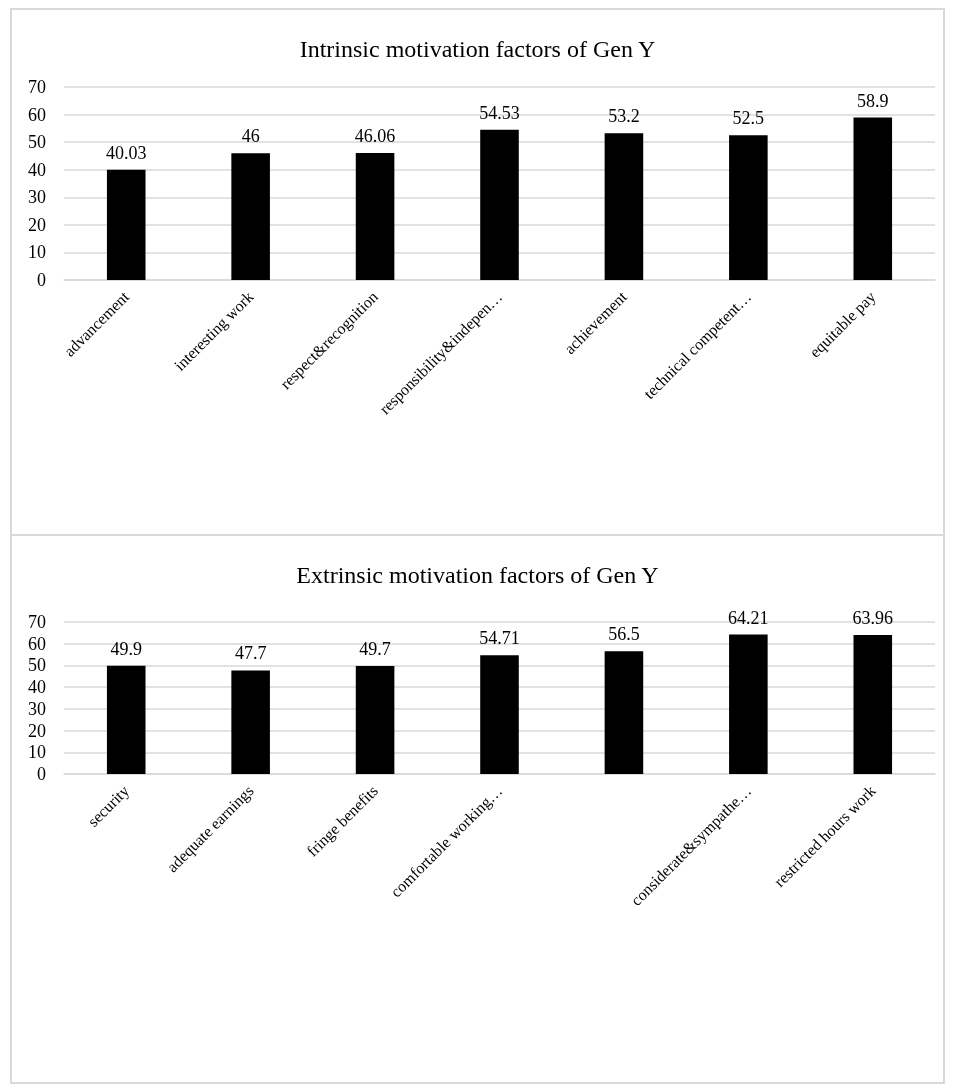 Image resolution: width=956 pixels, height=1092 pixels. What do you see at coordinates (477, 575) in the screenshot?
I see `chart-title: Extrinsic motivation factors of Gen Y` at bounding box center [477, 575].